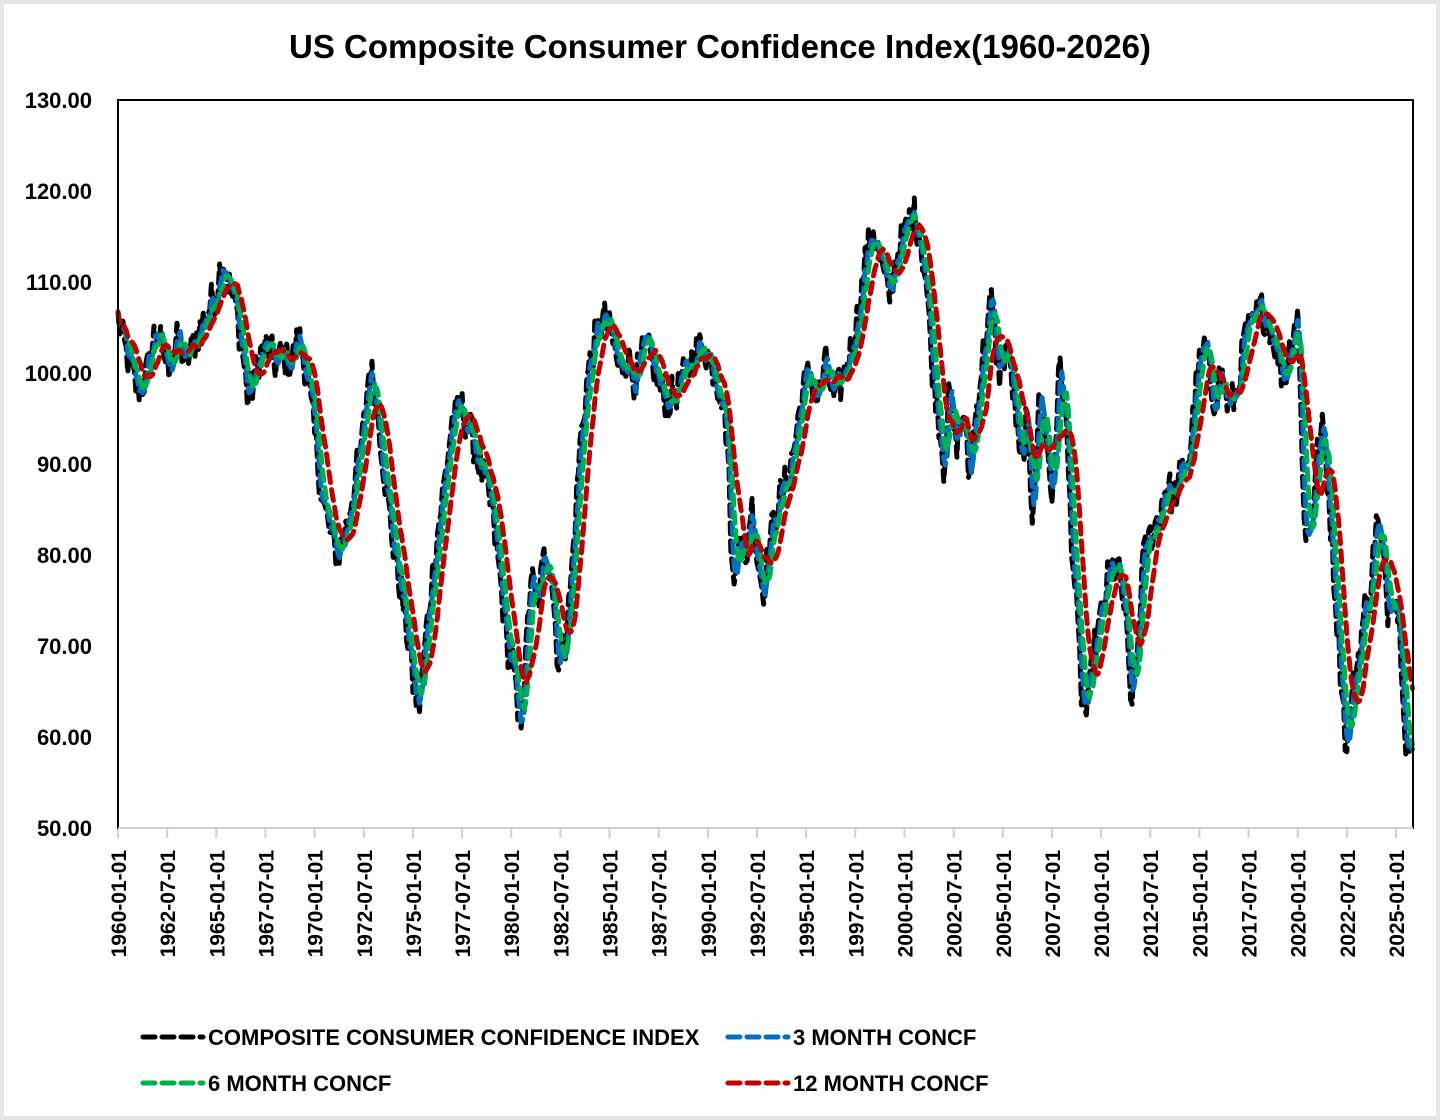 Image resolution: width=1440 pixels, height=1120 pixels. What do you see at coordinates (561, 904) in the screenshot?
I see `x-tick-label: 1982-07-01` at bounding box center [561, 904].